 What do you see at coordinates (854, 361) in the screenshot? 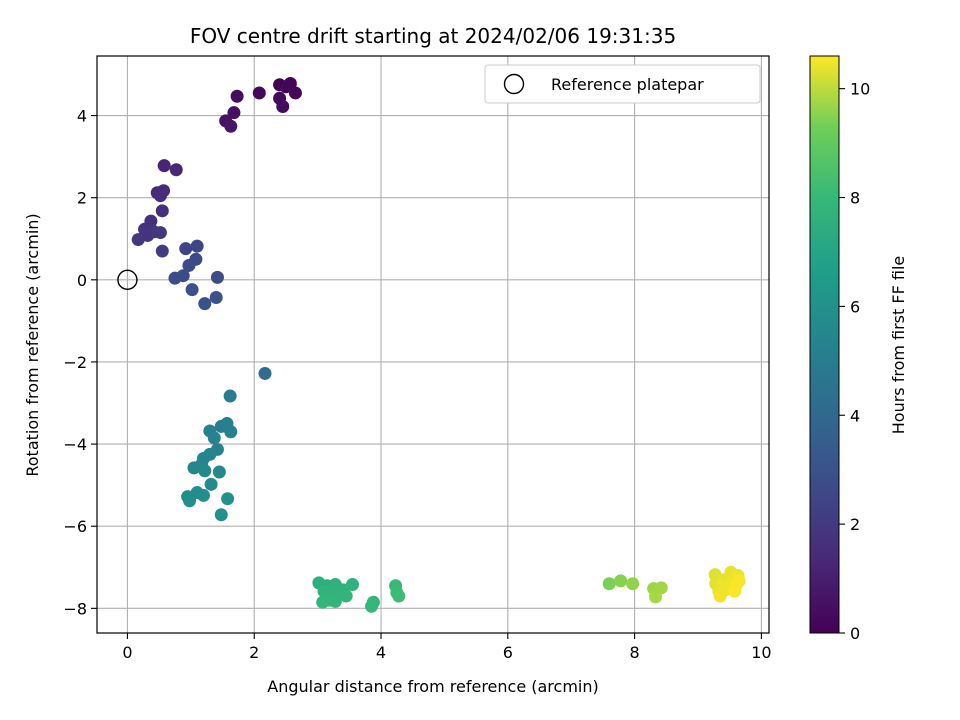
I see `colorbar-ticks: 0 2 4 6 8 10` at bounding box center [854, 361].